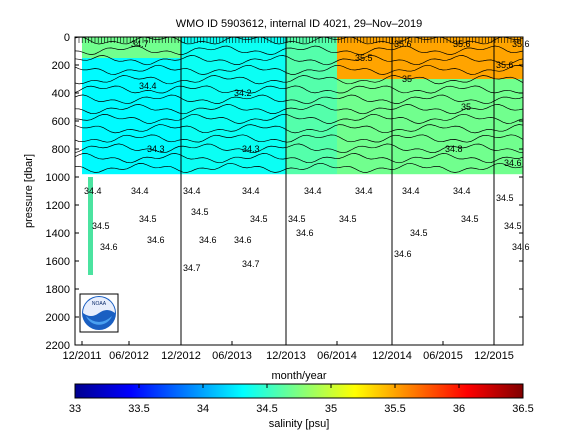  What do you see at coordinates (61, 122) in the screenshot?
I see `y-tick-label: 600` at bounding box center [61, 122].